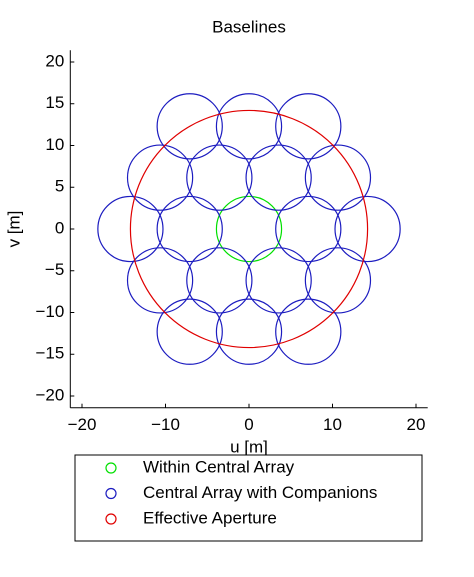  What do you see at coordinates (165, 424) in the screenshot?
I see `x-tick-label: −10` at bounding box center [165, 424].